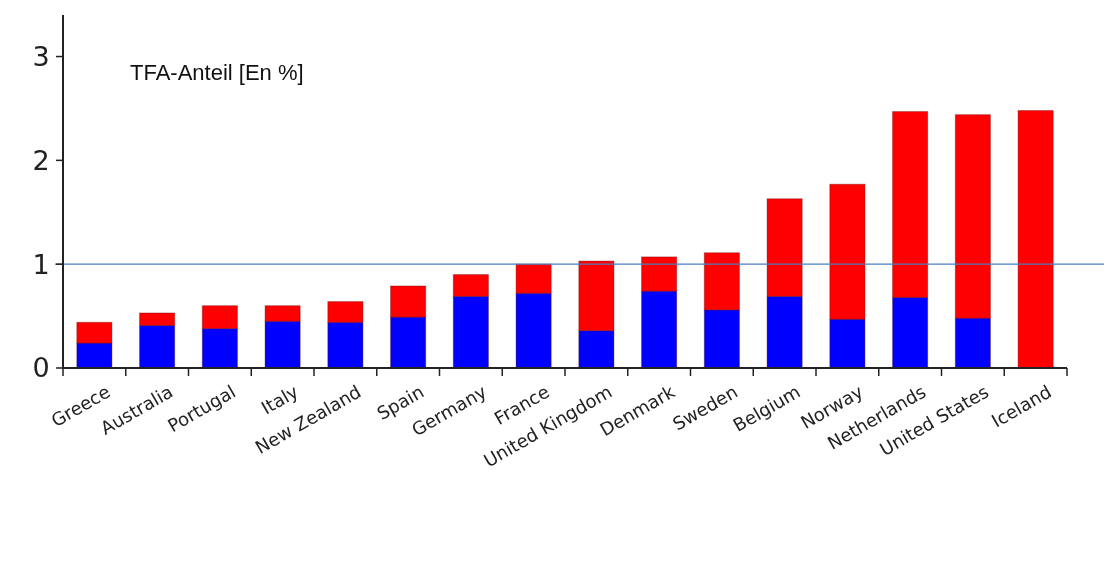 Image resolution: width=1104 pixels, height=574 pixels. I want to click on y-tick-label: 0, so click(41, 368).